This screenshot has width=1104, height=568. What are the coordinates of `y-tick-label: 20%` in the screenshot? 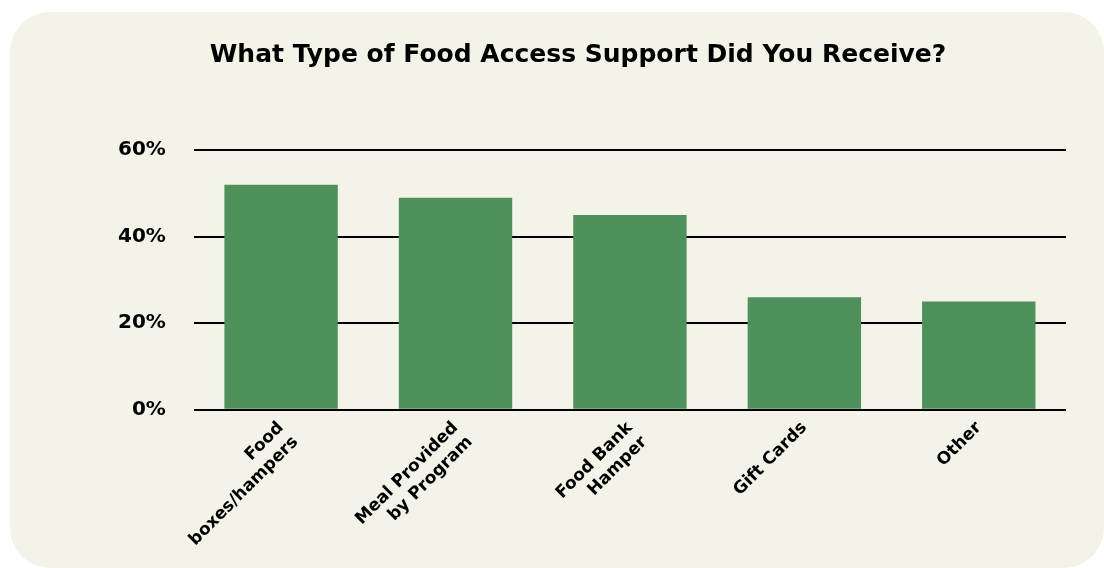 It's located at (142, 321).